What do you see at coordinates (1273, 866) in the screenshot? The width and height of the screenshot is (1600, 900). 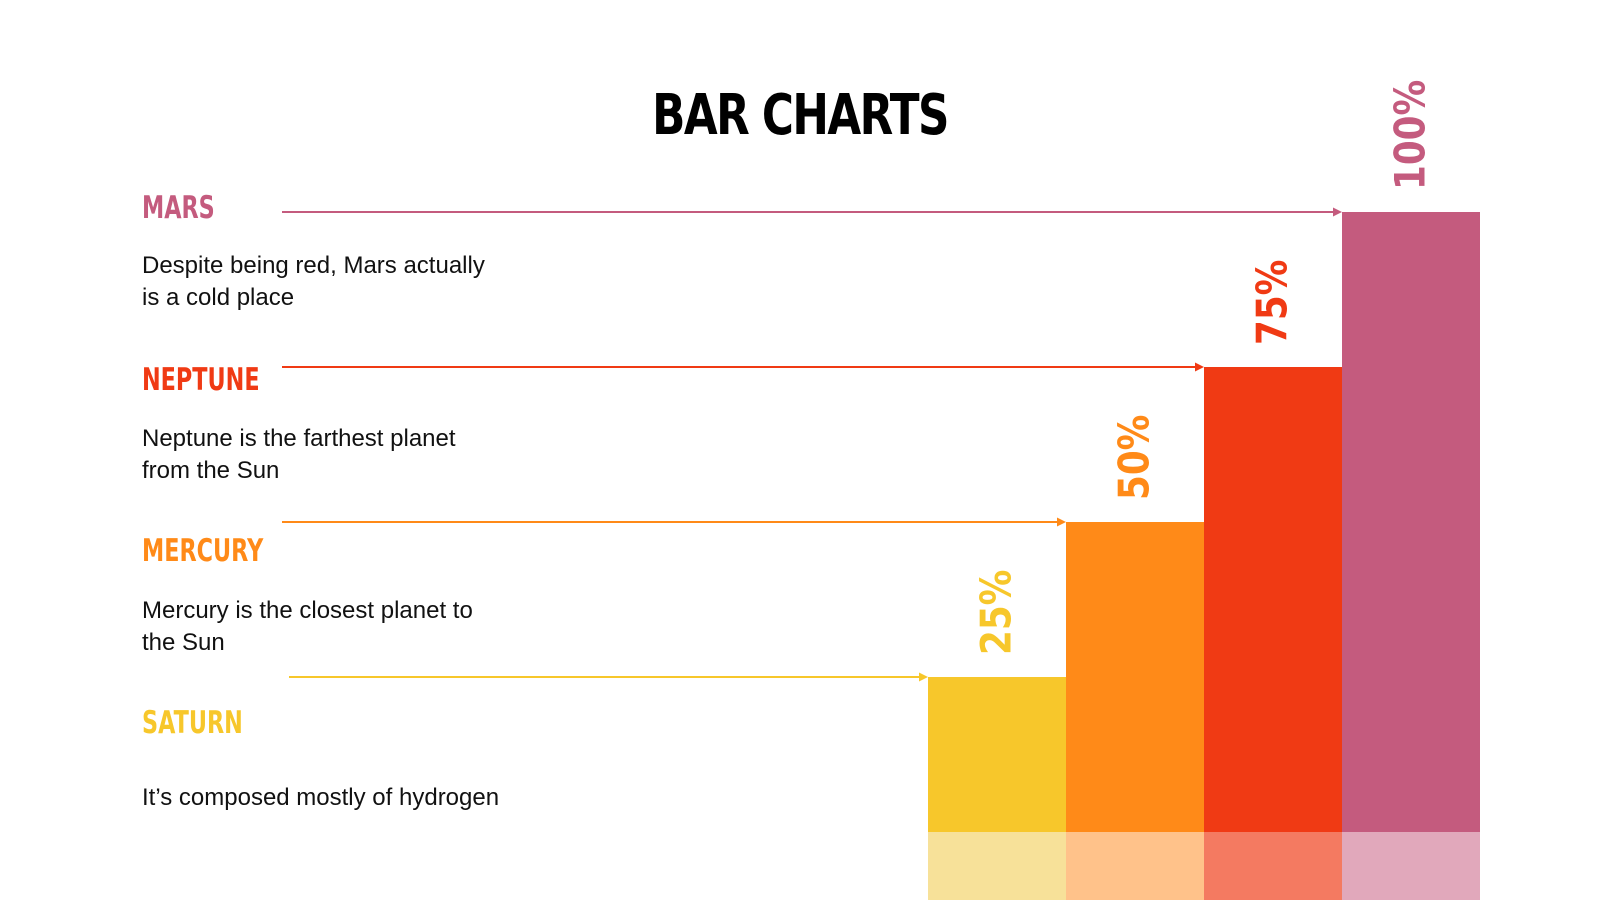 I see `bar-base-neptune` at bounding box center [1273, 866].